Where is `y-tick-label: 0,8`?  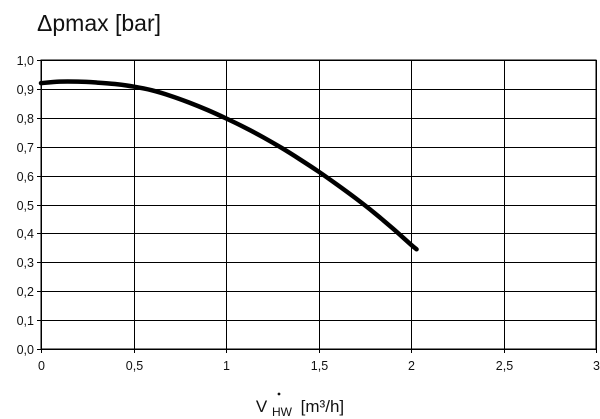 y-tick-label: 0,8 is located at coordinates (25, 119).